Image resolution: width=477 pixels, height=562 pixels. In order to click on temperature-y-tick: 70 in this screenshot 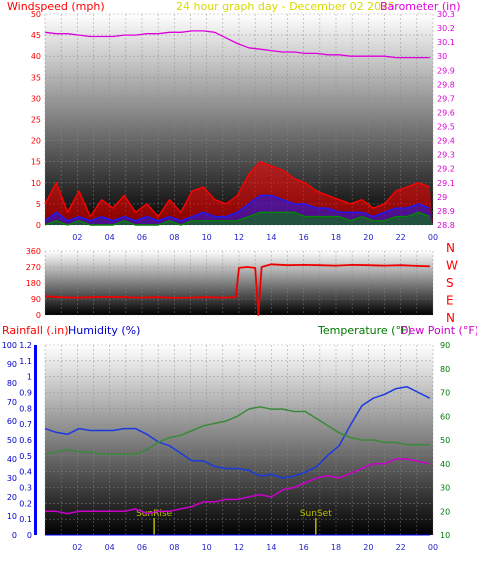, I will do `click(445, 393)`.